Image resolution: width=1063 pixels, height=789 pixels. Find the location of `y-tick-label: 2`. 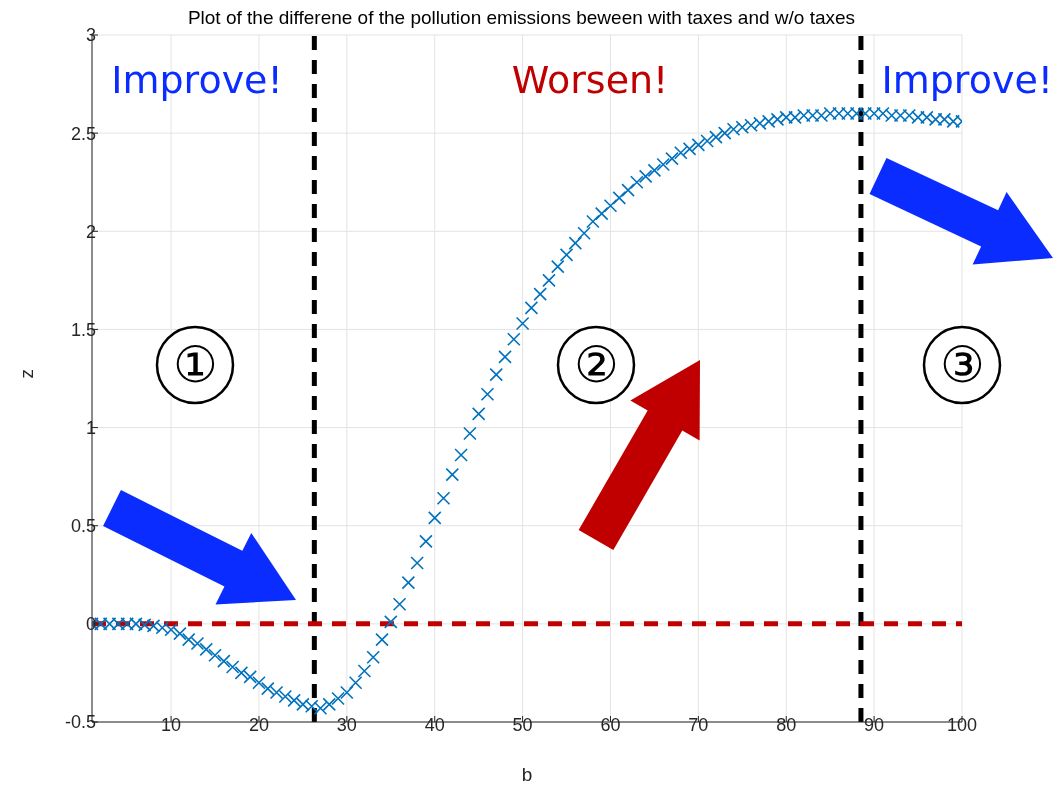

y-tick-label: 2 is located at coordinates (90, 231).